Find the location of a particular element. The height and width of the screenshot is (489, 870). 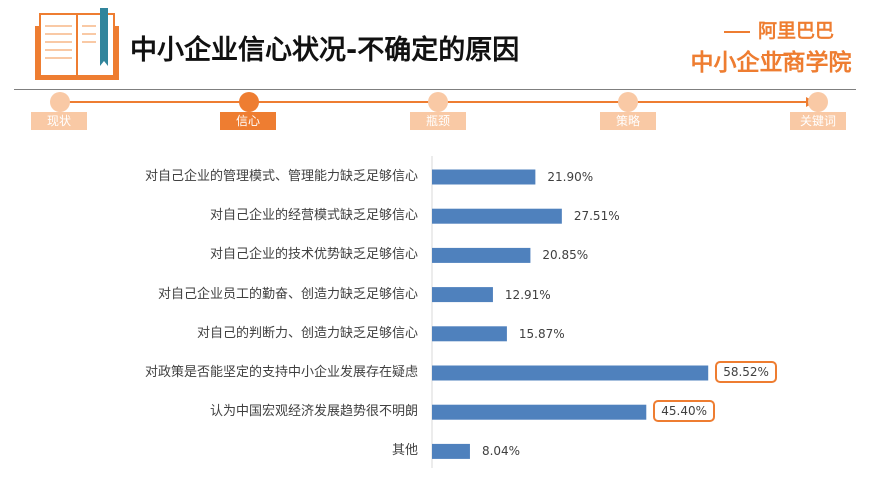

step-label-1: 现状 is located at coordinates (59, 121).